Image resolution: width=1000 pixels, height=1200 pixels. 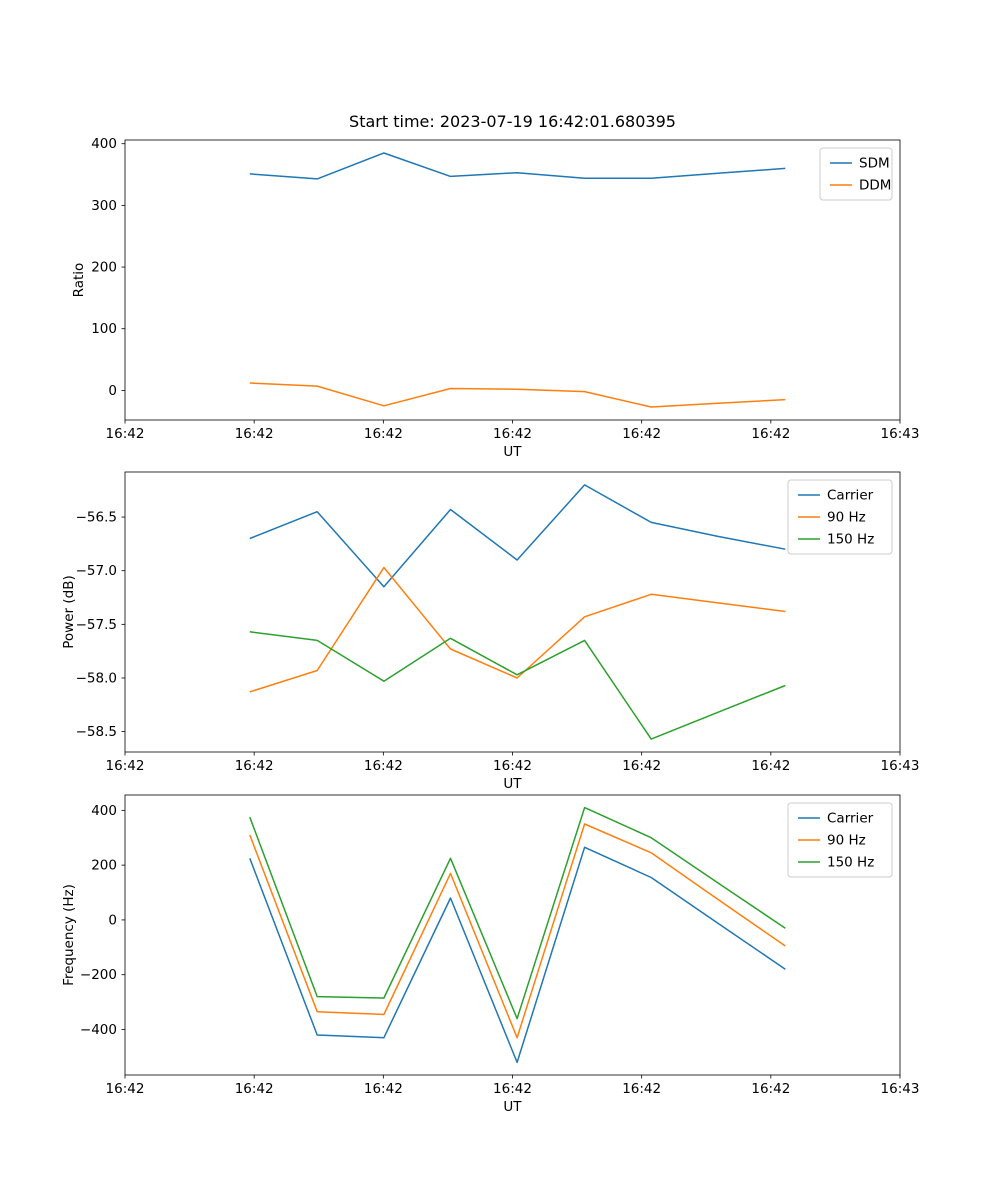 I want to click on legend-label: SDM, so click(x=874, y=164).